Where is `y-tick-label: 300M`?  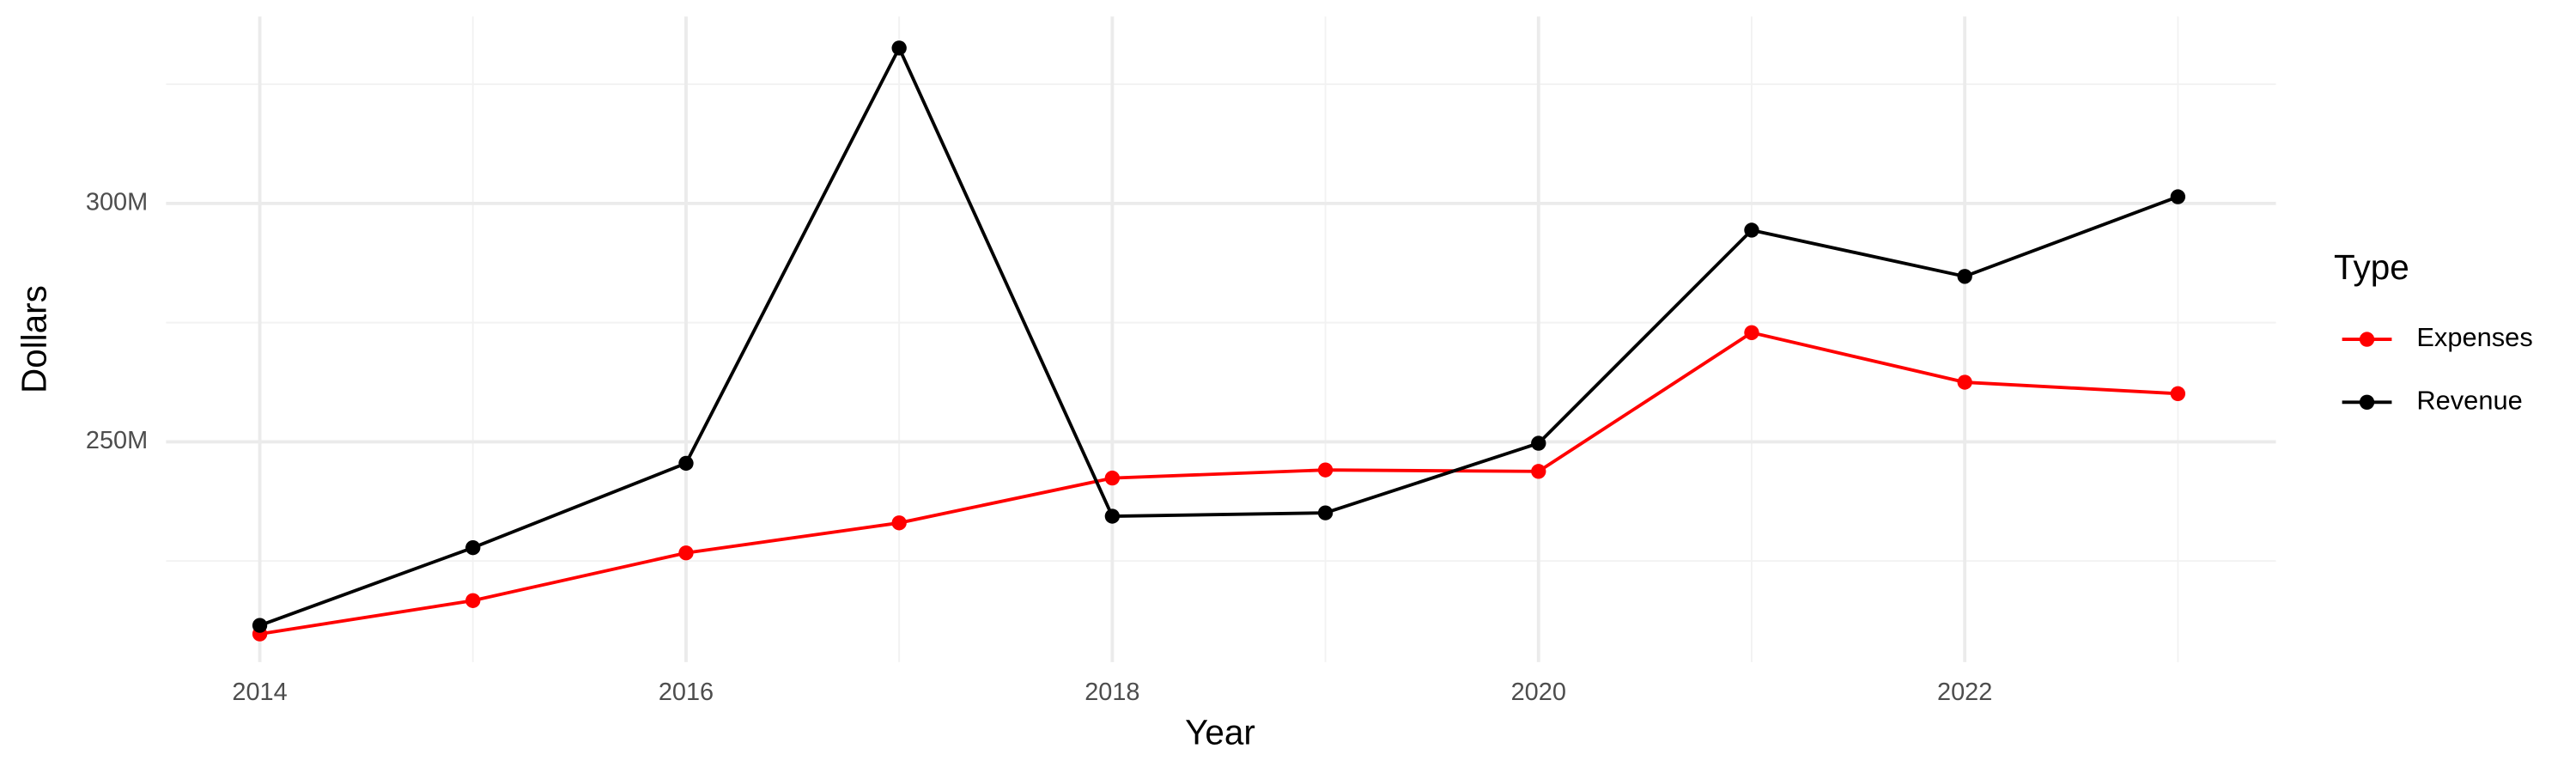 y-tick-label: 300M is located at coordinates (117, 202).